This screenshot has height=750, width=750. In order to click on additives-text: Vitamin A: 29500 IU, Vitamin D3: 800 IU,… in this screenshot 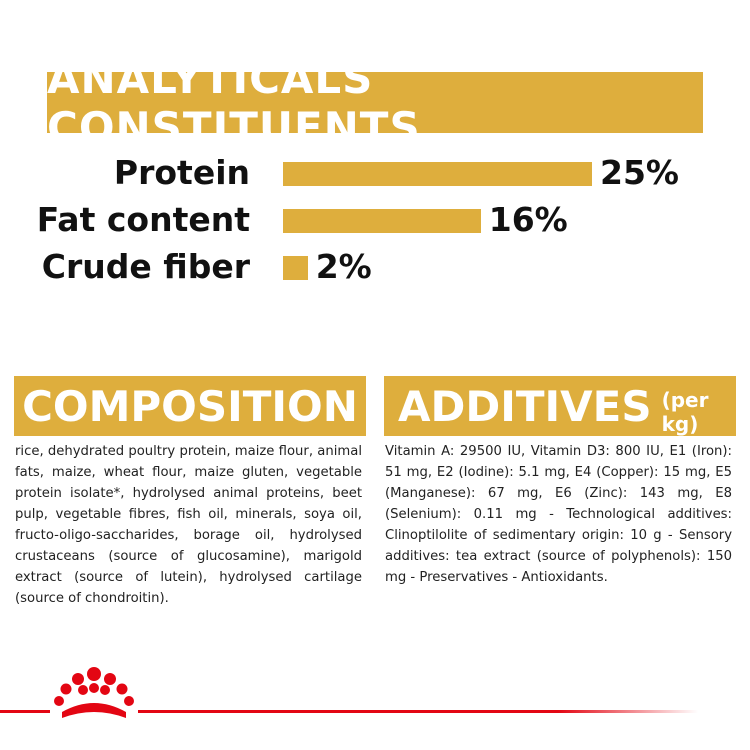, I will do `click(558, 514)`.